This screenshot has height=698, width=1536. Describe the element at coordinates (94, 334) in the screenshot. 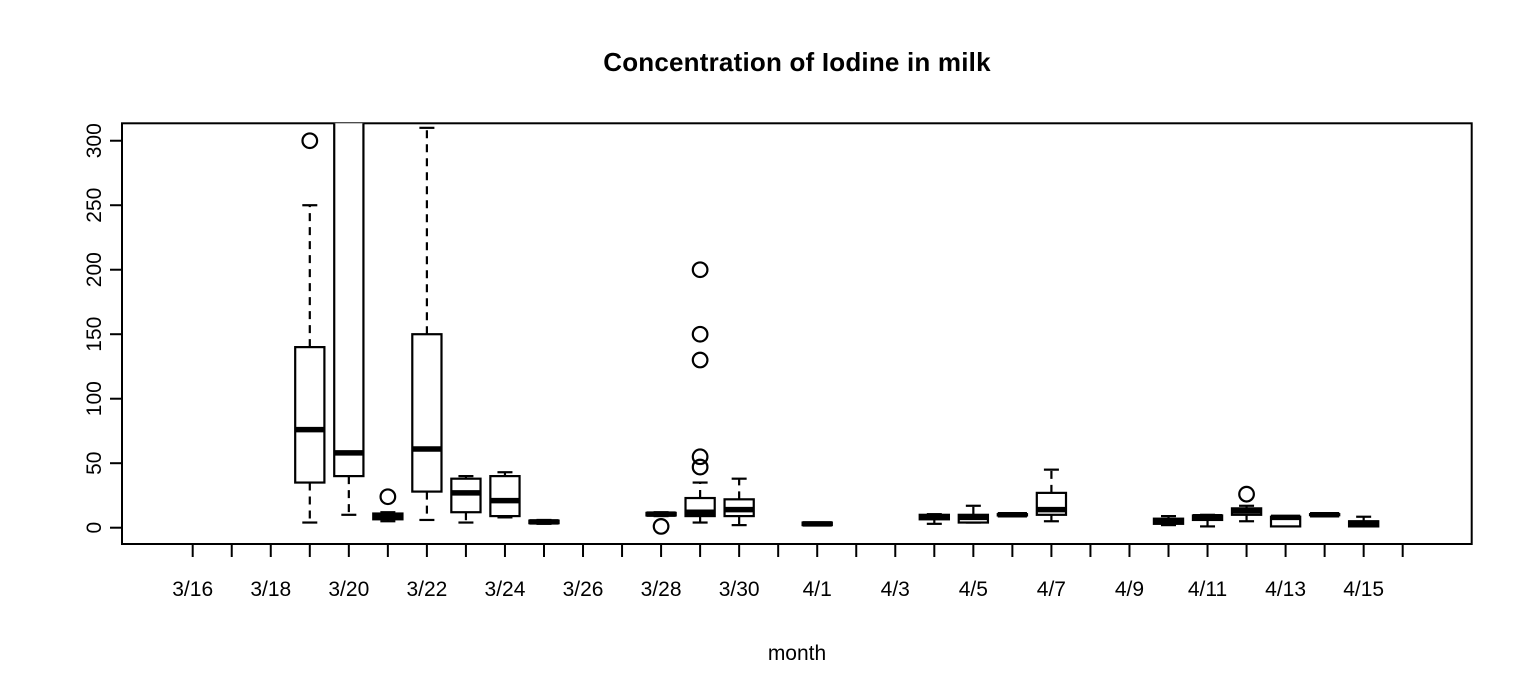

I see `y-tick-label: 150` at that location.